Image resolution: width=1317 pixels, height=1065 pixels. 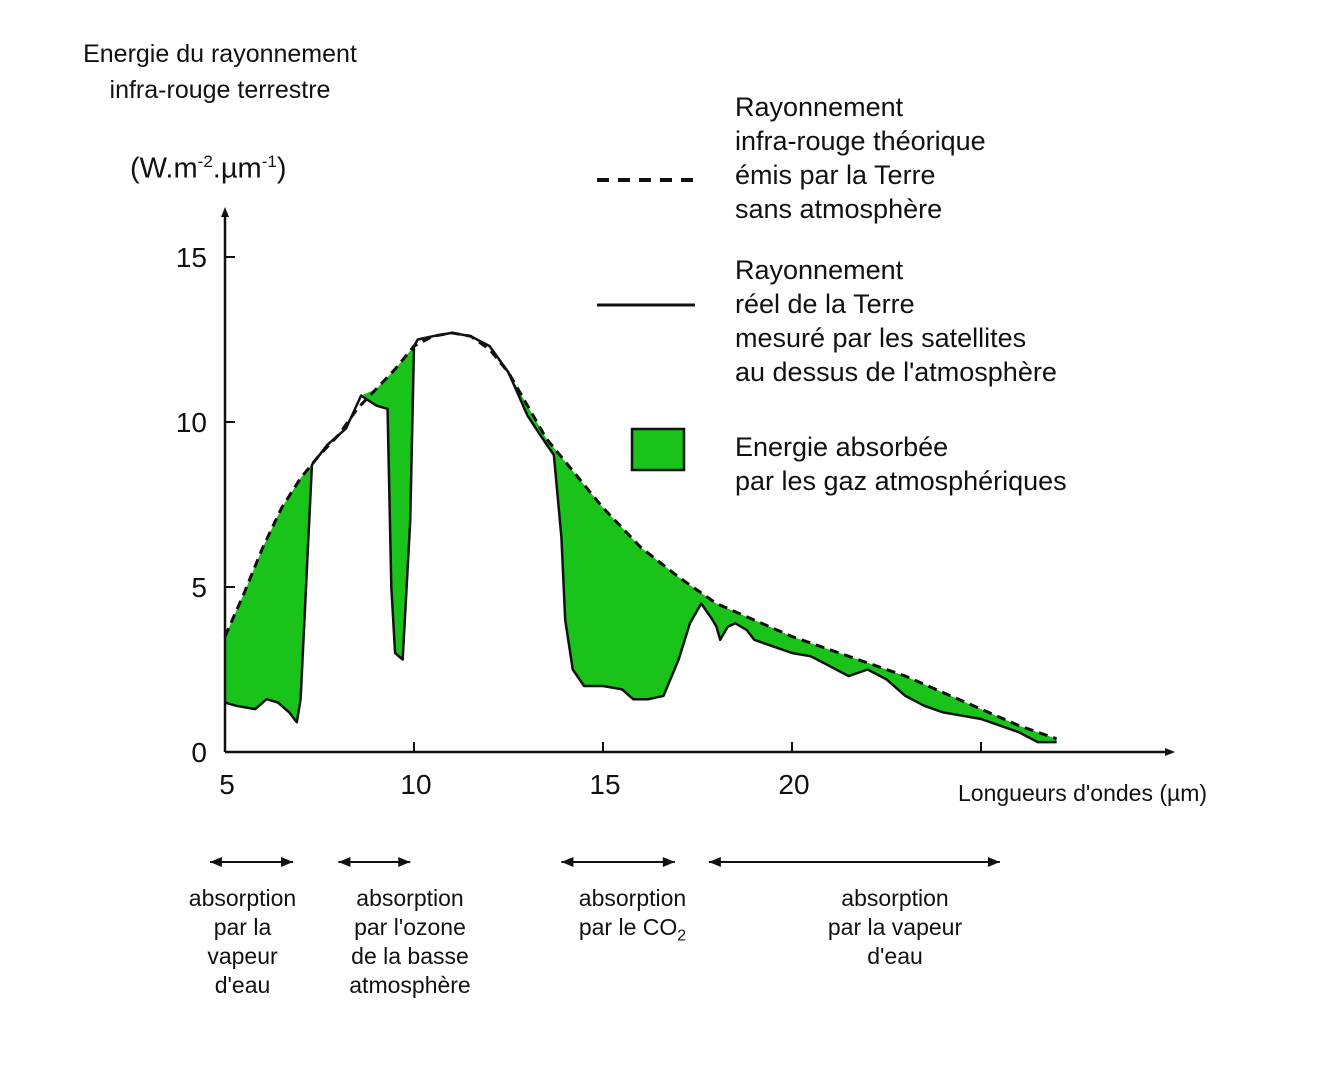 What do you see at coordinates (242, 927) in the screenshot?
I see `band-label-line: par la` at bounding box center [242, 927].